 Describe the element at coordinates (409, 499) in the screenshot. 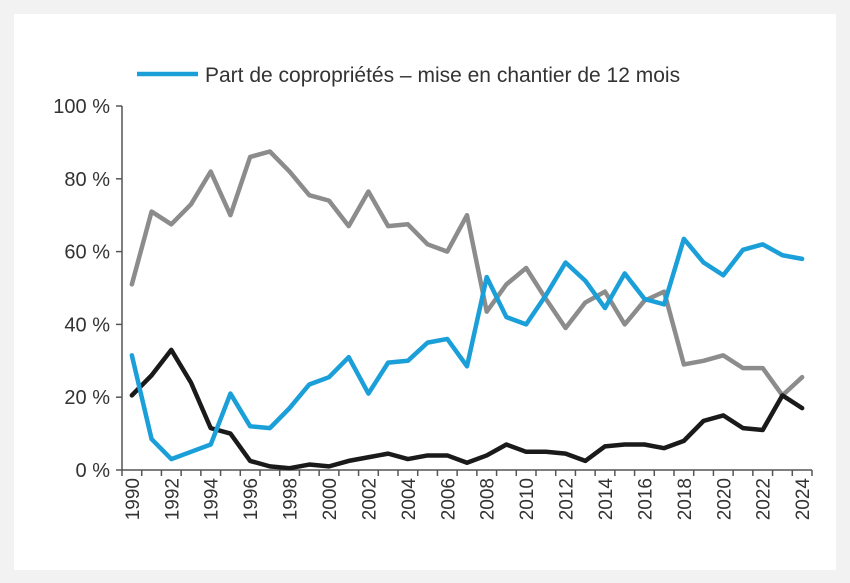

I see `x-tick-label: 2004` at that location.